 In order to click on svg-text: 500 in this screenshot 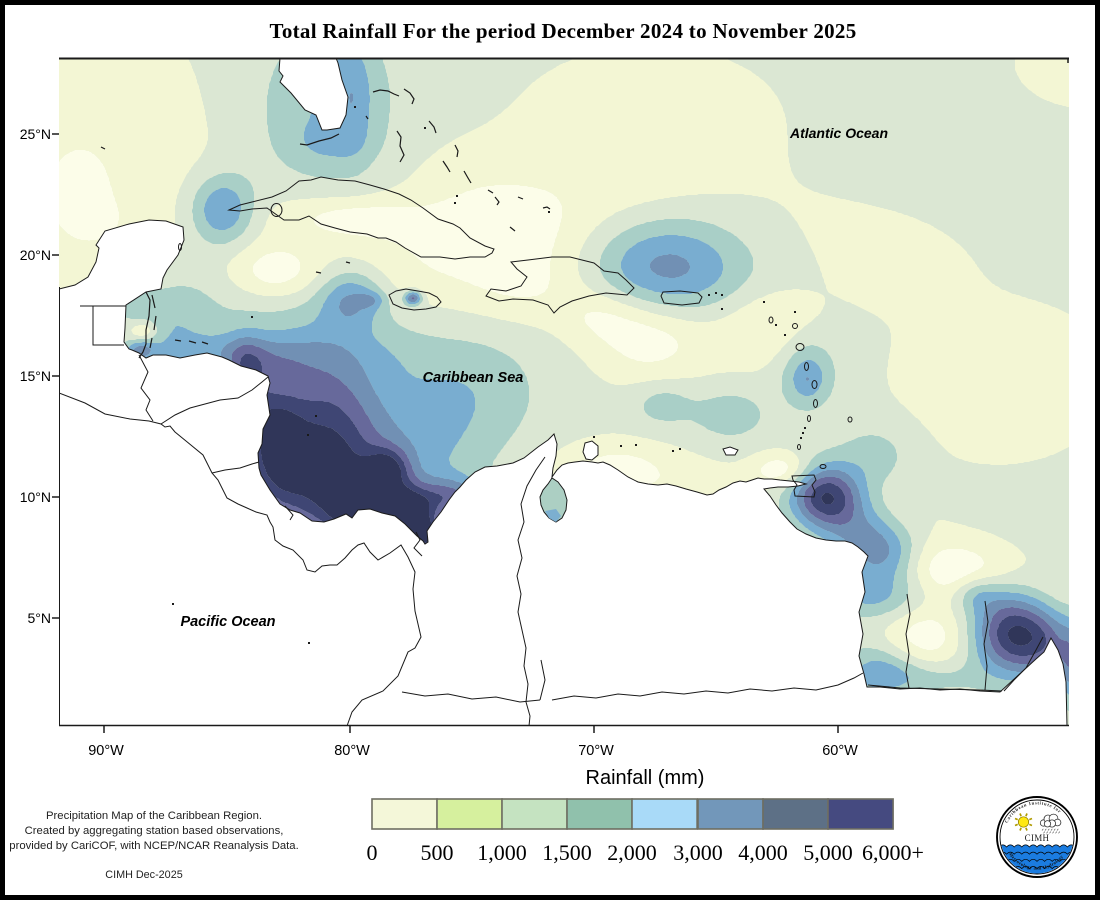, I will do `click(437, 852)`.